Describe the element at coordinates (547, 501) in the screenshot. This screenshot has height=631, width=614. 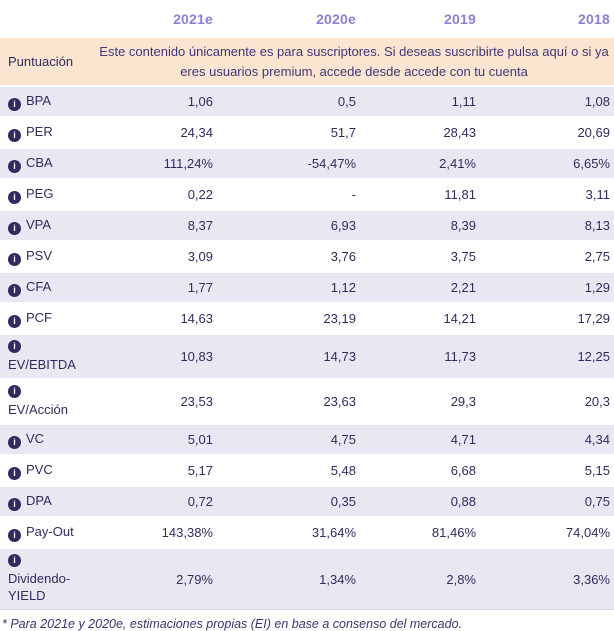
I see `metric-value-2018: 0,75` at that location.